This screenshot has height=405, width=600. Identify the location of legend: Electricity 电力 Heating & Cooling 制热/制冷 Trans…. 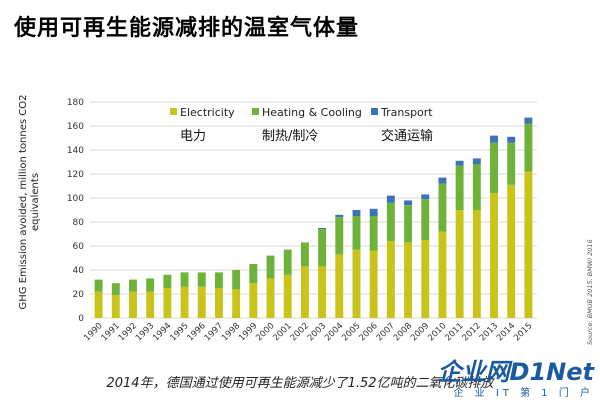
(301, 125).